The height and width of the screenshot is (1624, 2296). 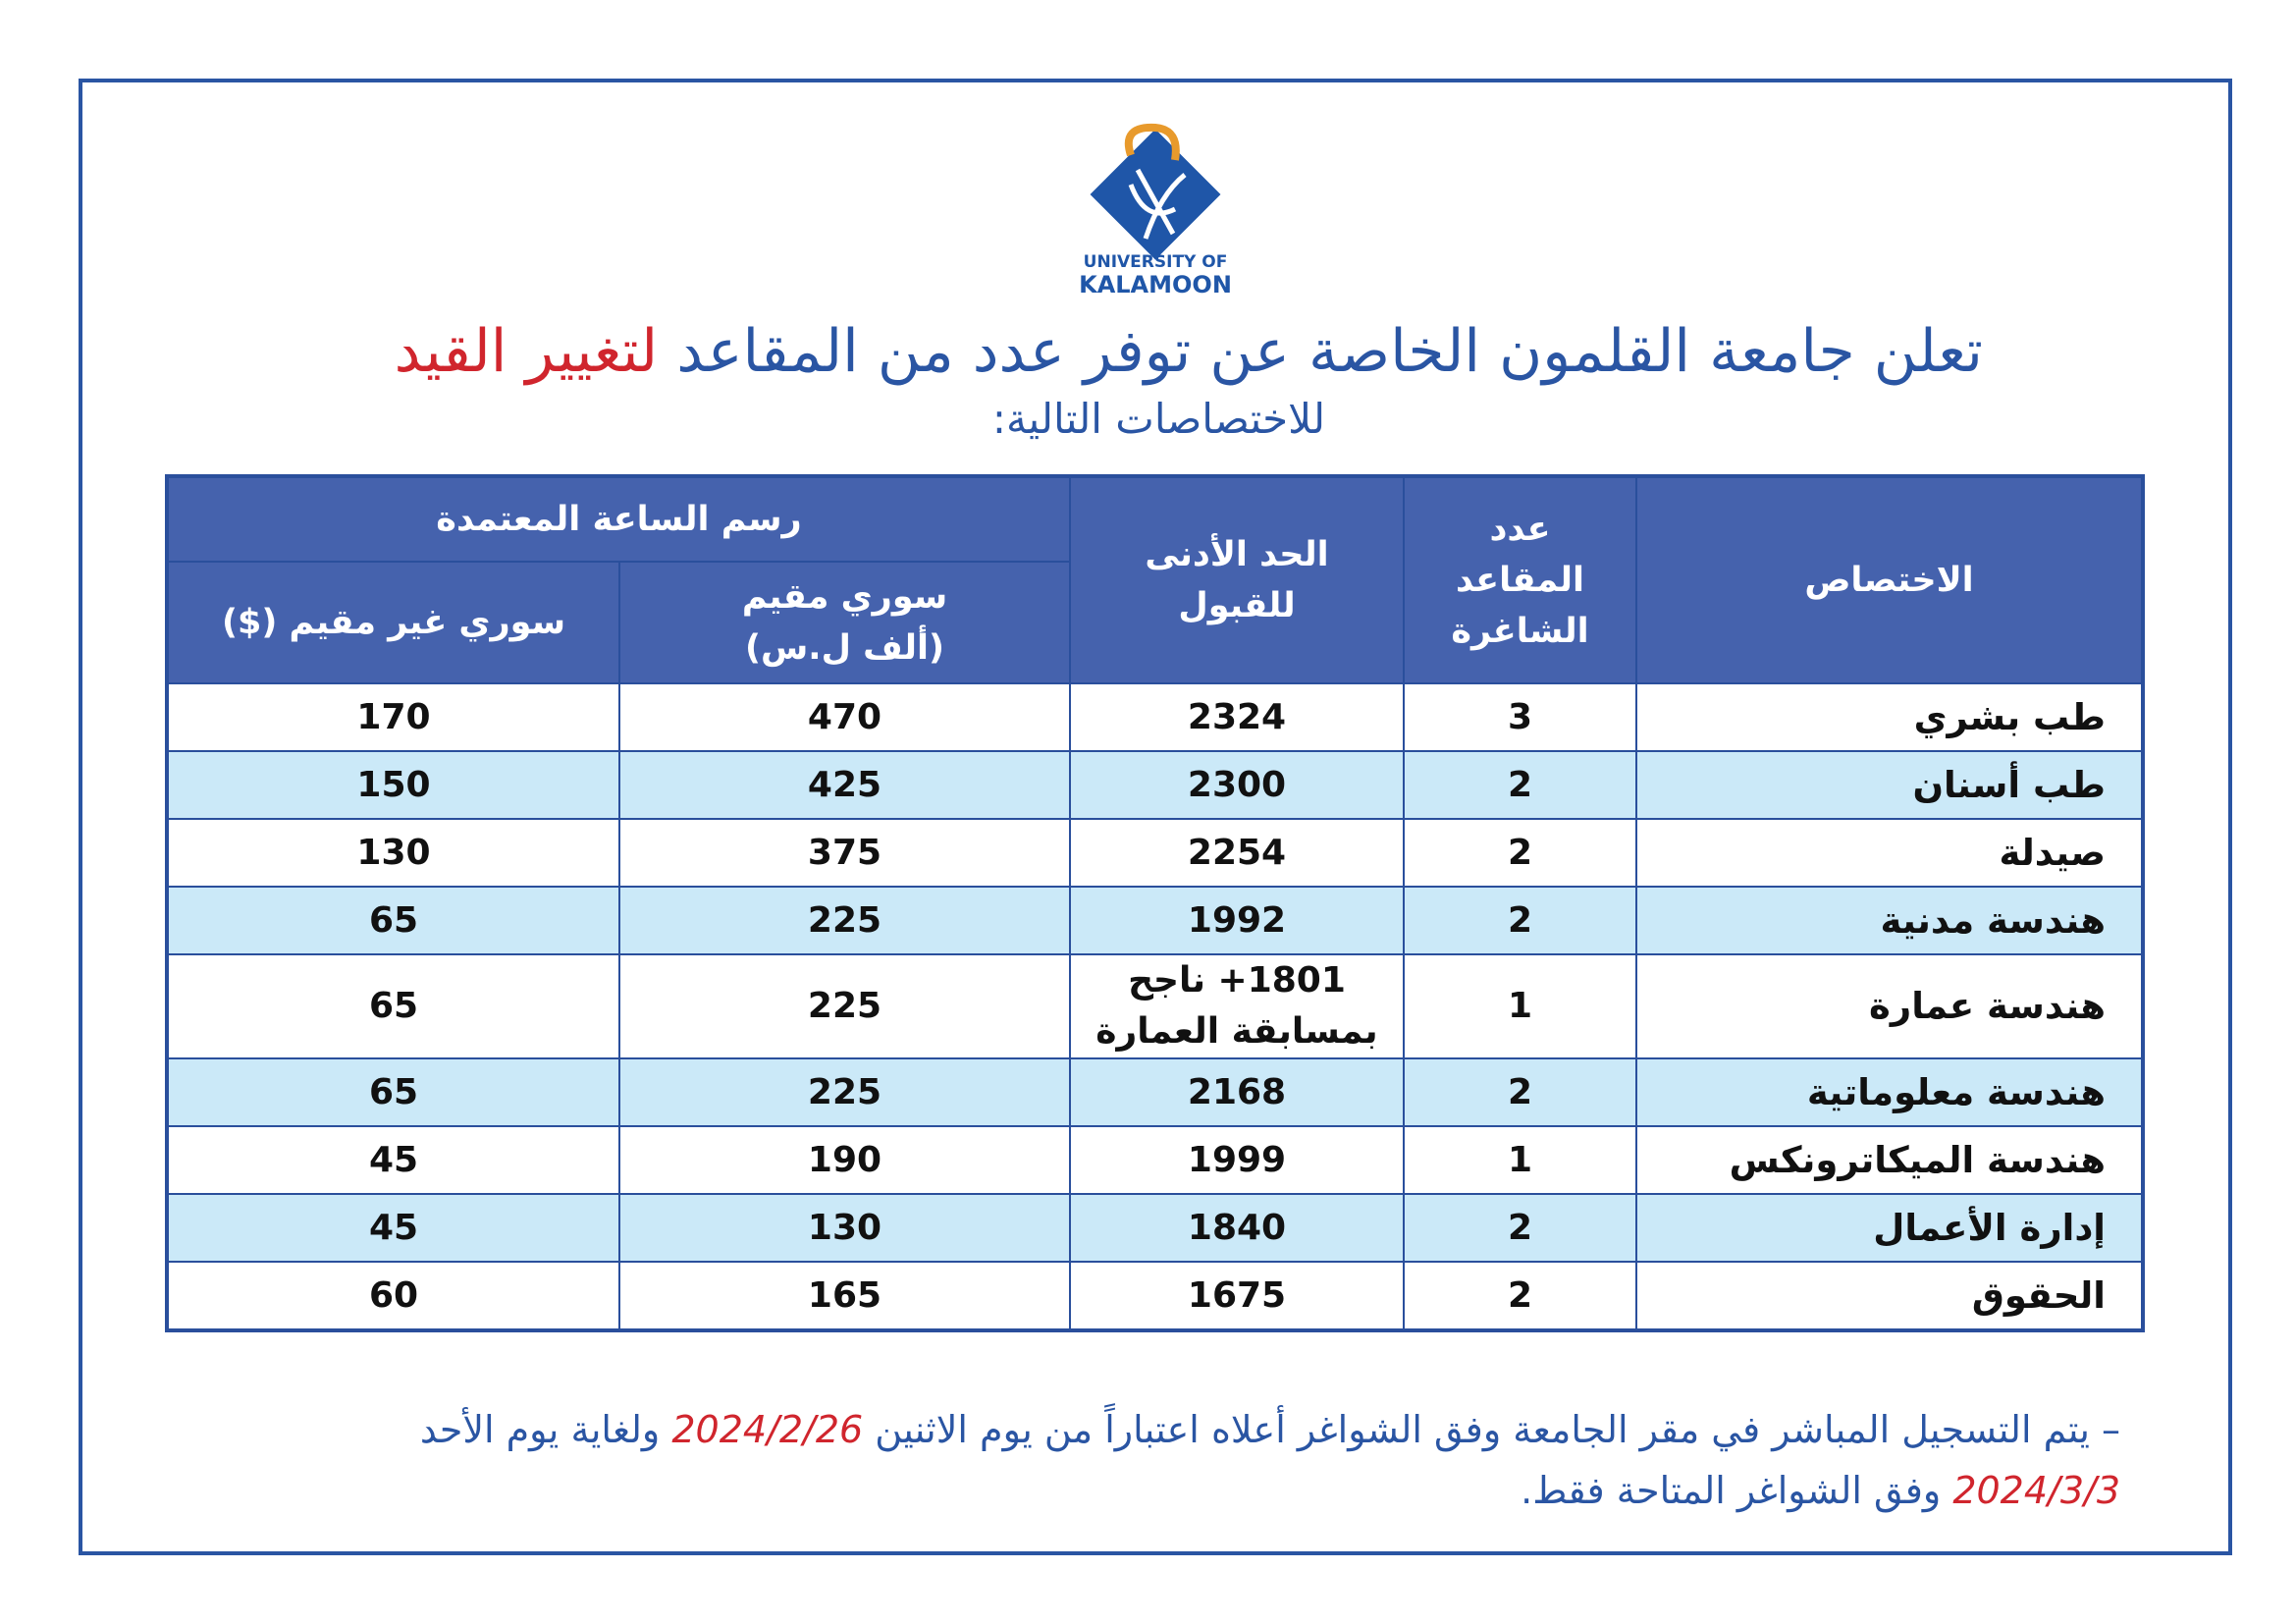 I want to click on table-row: طب بشري 3 2324 470 170, so click(x=1155, y=717).